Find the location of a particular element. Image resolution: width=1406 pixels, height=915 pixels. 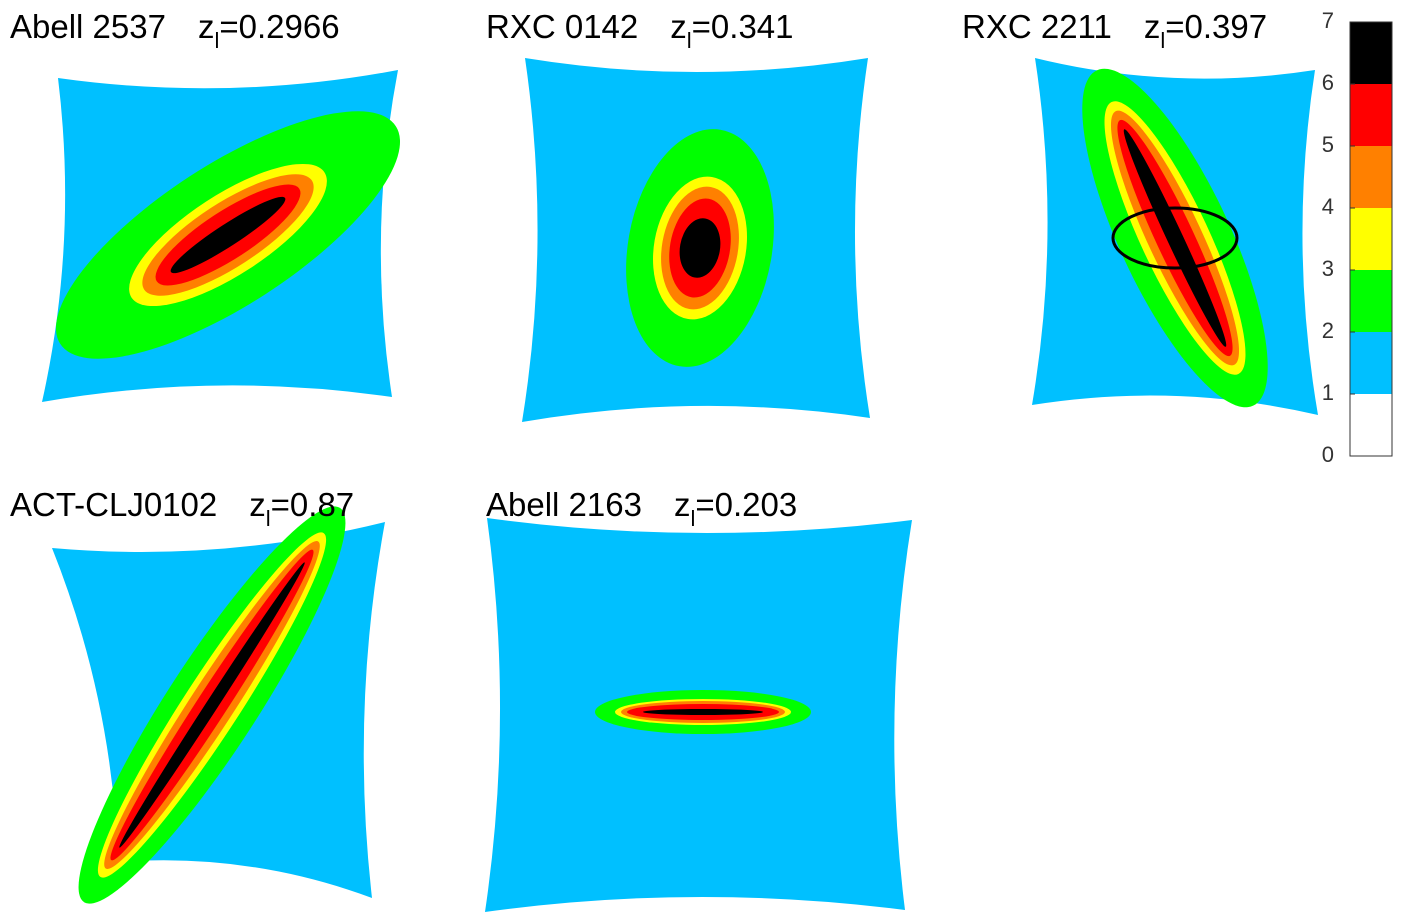

colorbar-tick-label: 3 is located at coordinates (1328, 268).